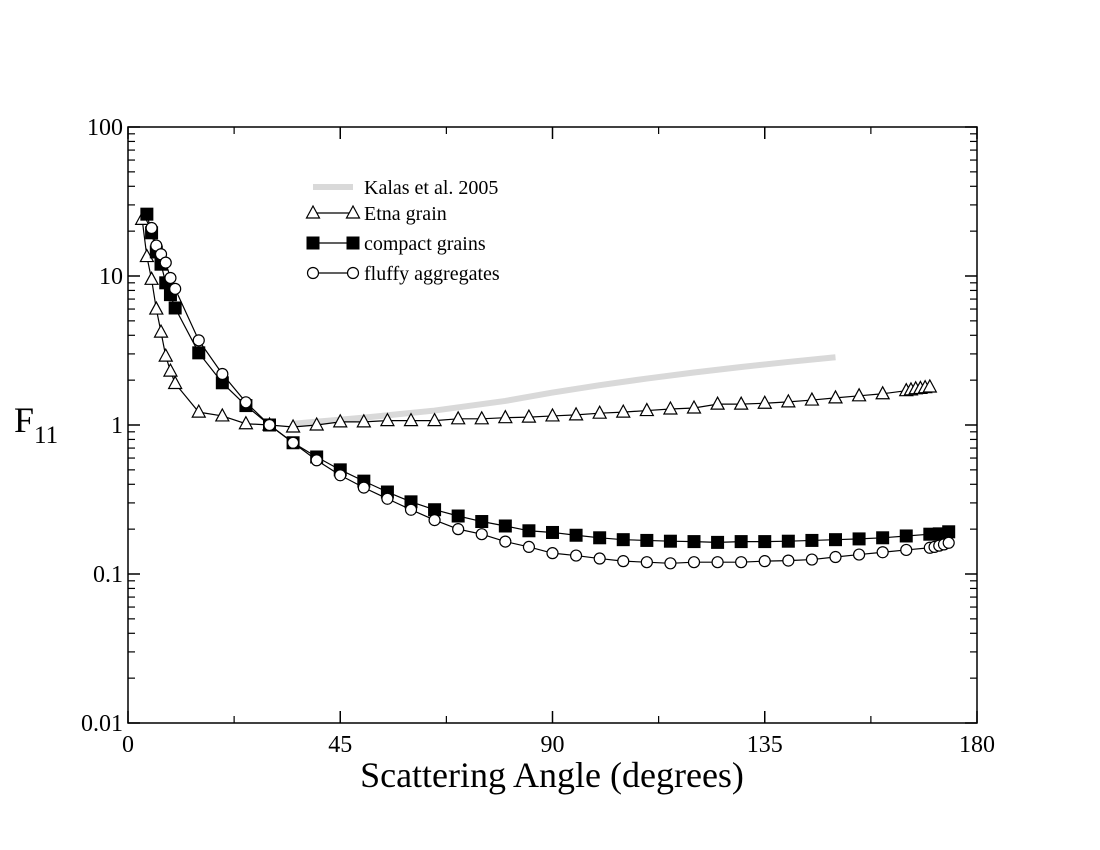 This screenshot has height=850, width=1100. I want to click on x-axis-title: Scattering Angle (degrees), so click(552, 775).